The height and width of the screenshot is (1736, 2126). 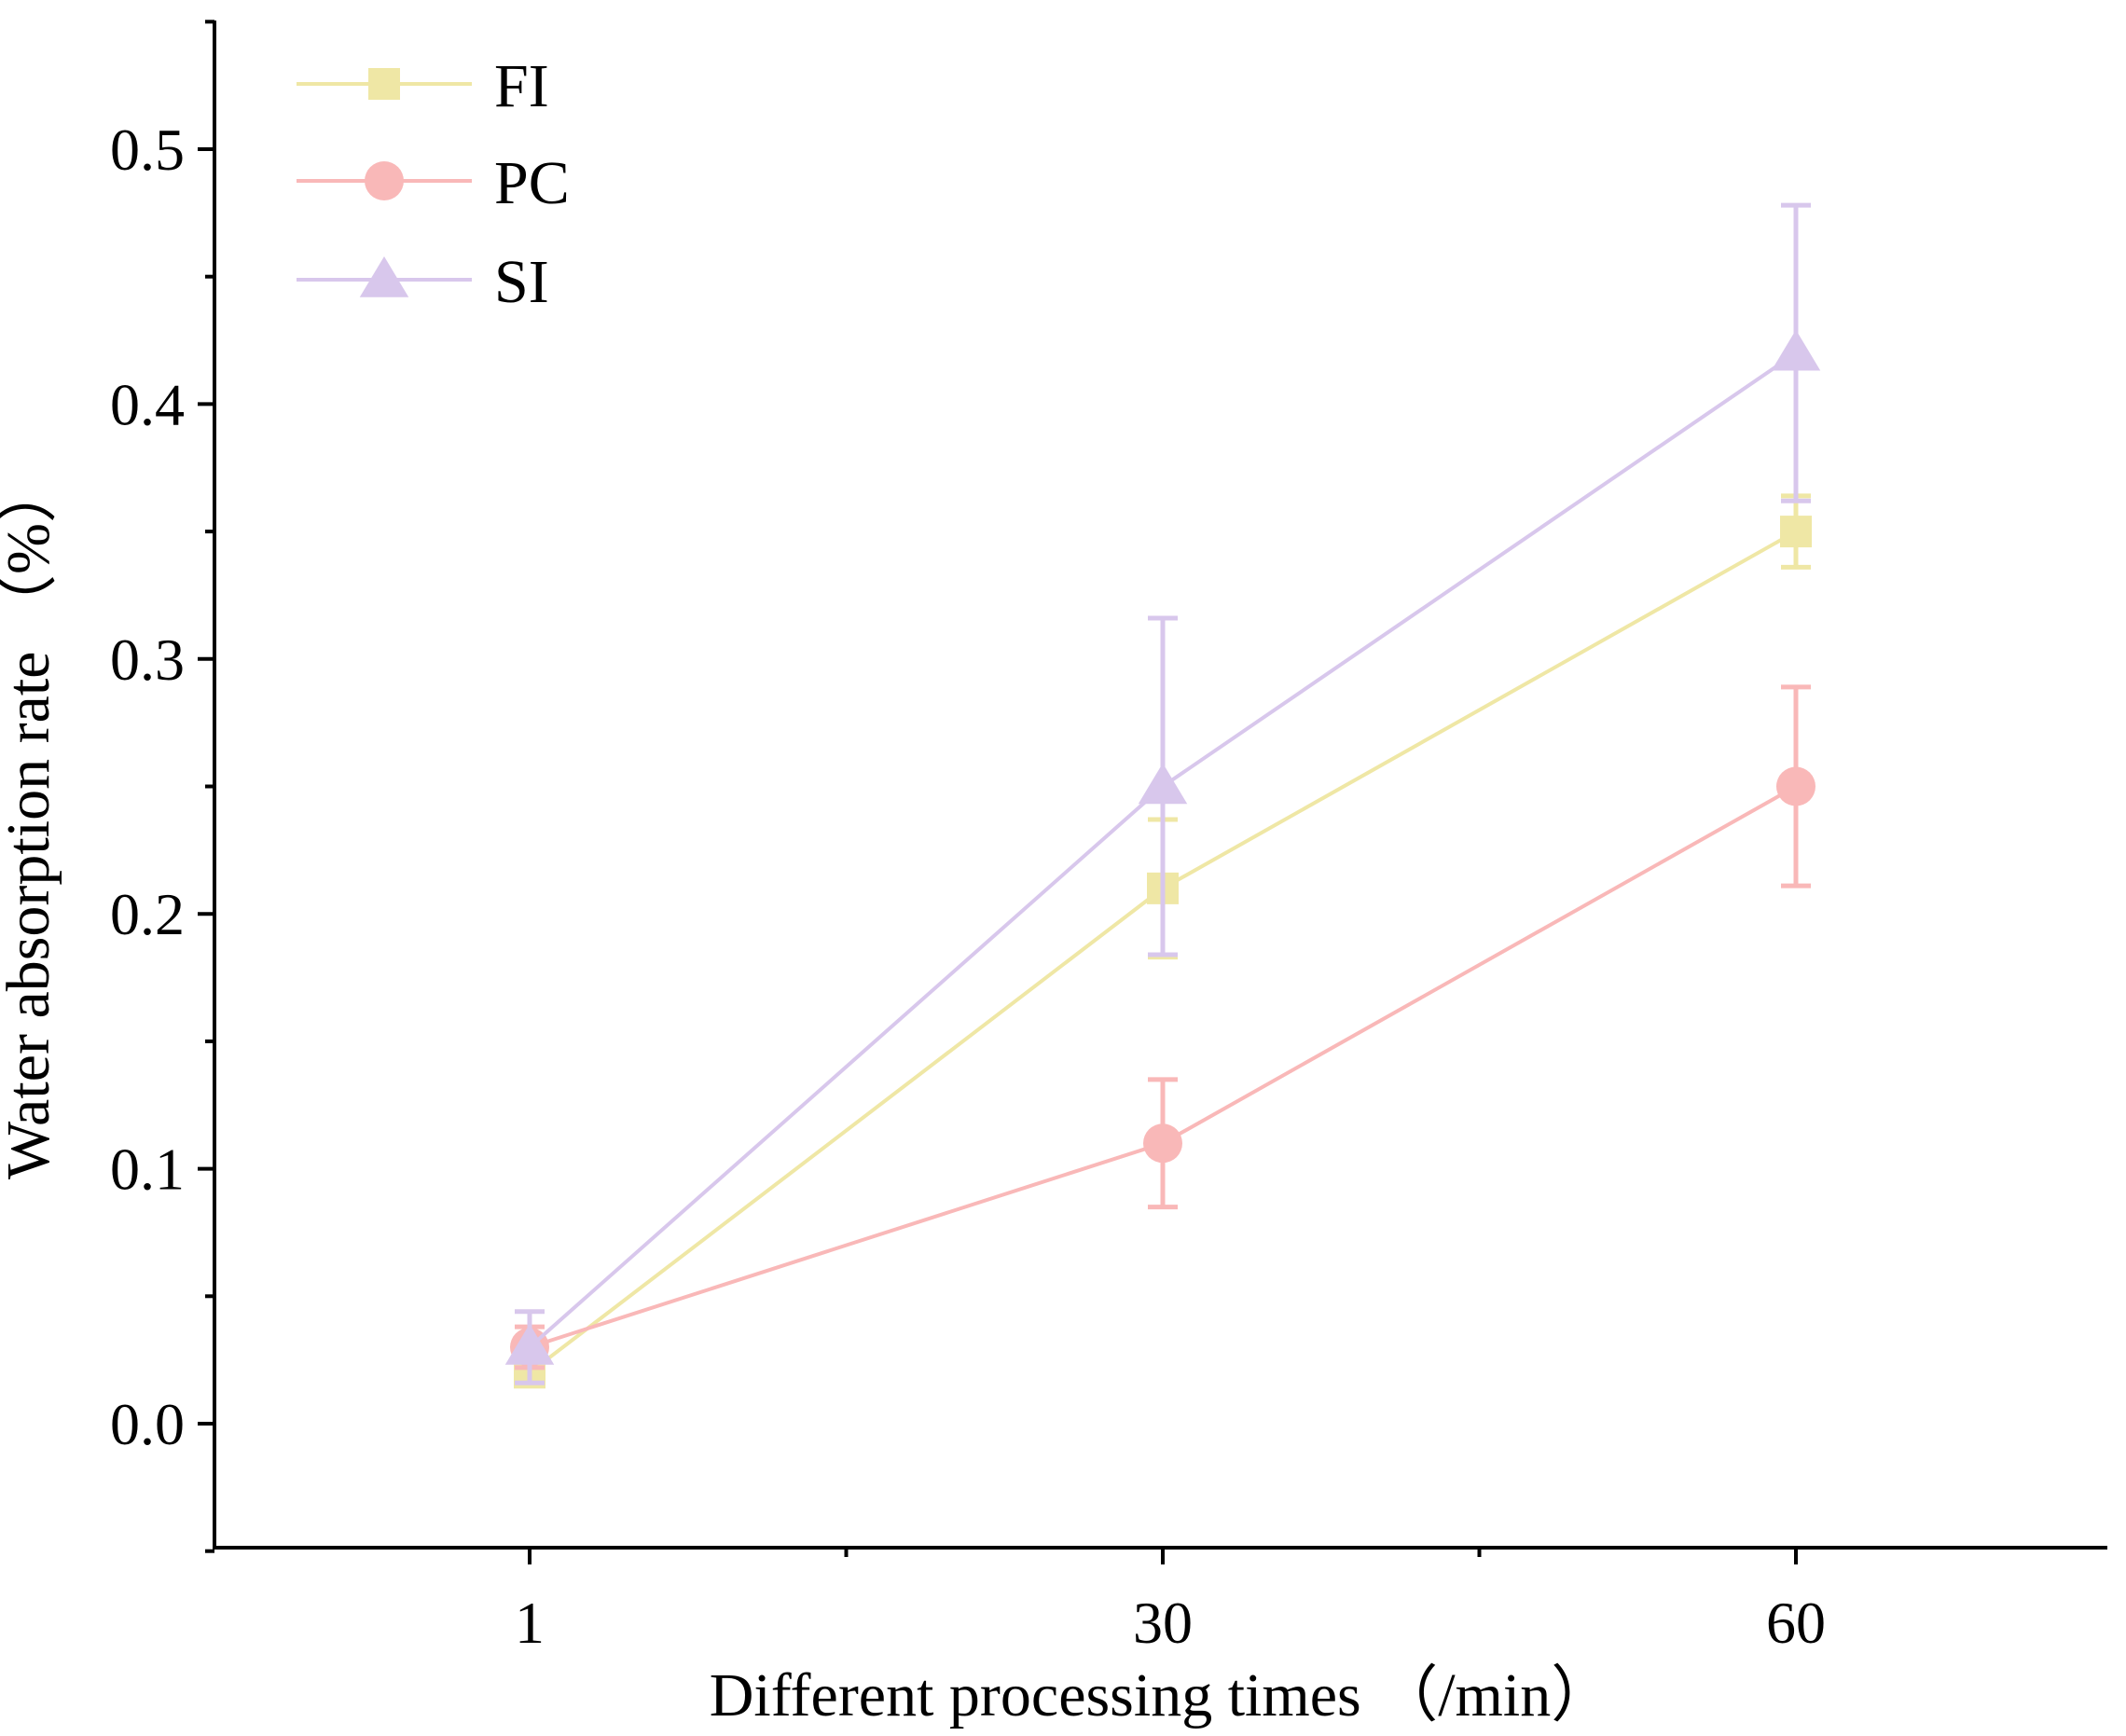 What do you see at coordinates (433, 184) in the screenshot?
I see `legend: FI PC SI` at bounding box center [433, 184].